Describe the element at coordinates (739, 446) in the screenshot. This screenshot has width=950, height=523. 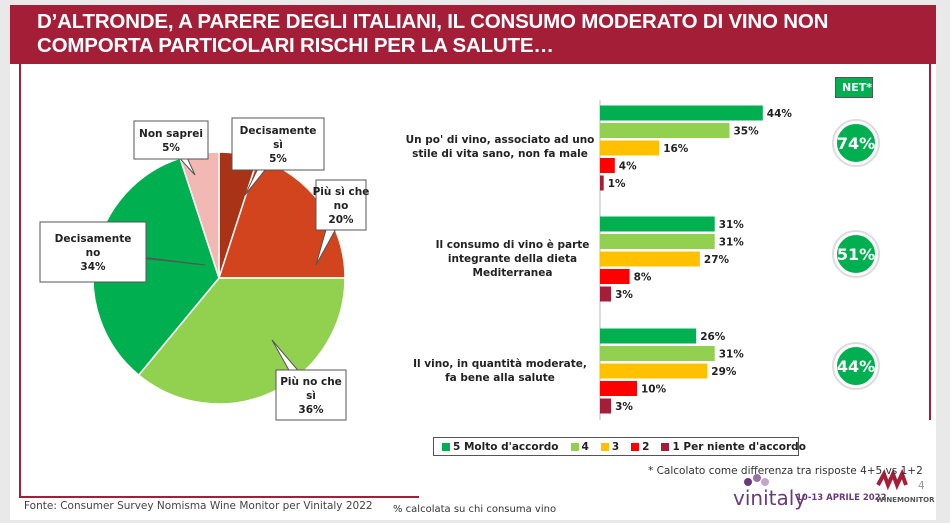
I see `legend-label: 1 Per niente d'accordo` at that location.